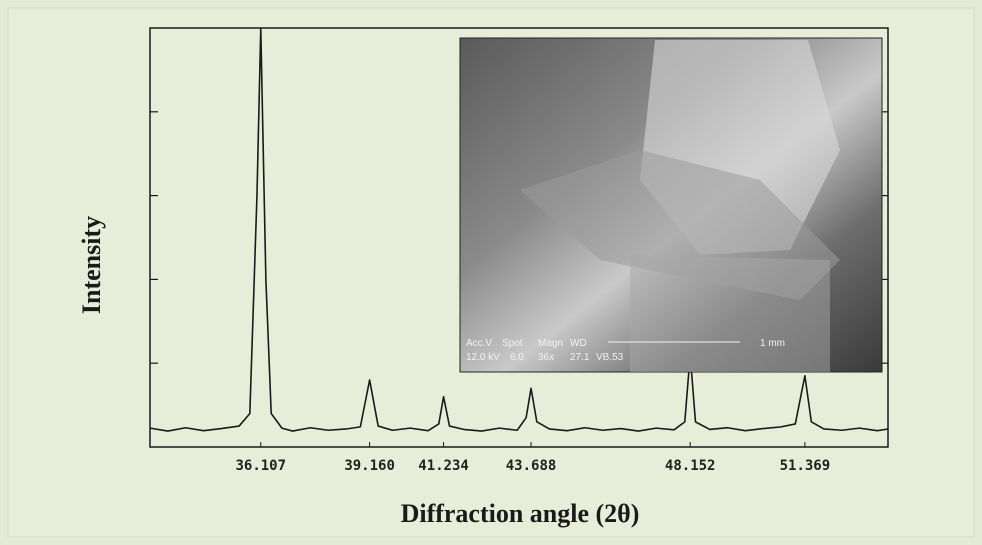 The height and width of the screenshot is (545, 982). Describe the element at coordinates (483, 357) in the screenshot. I see `inset-label: 12.0 kV` at that location.